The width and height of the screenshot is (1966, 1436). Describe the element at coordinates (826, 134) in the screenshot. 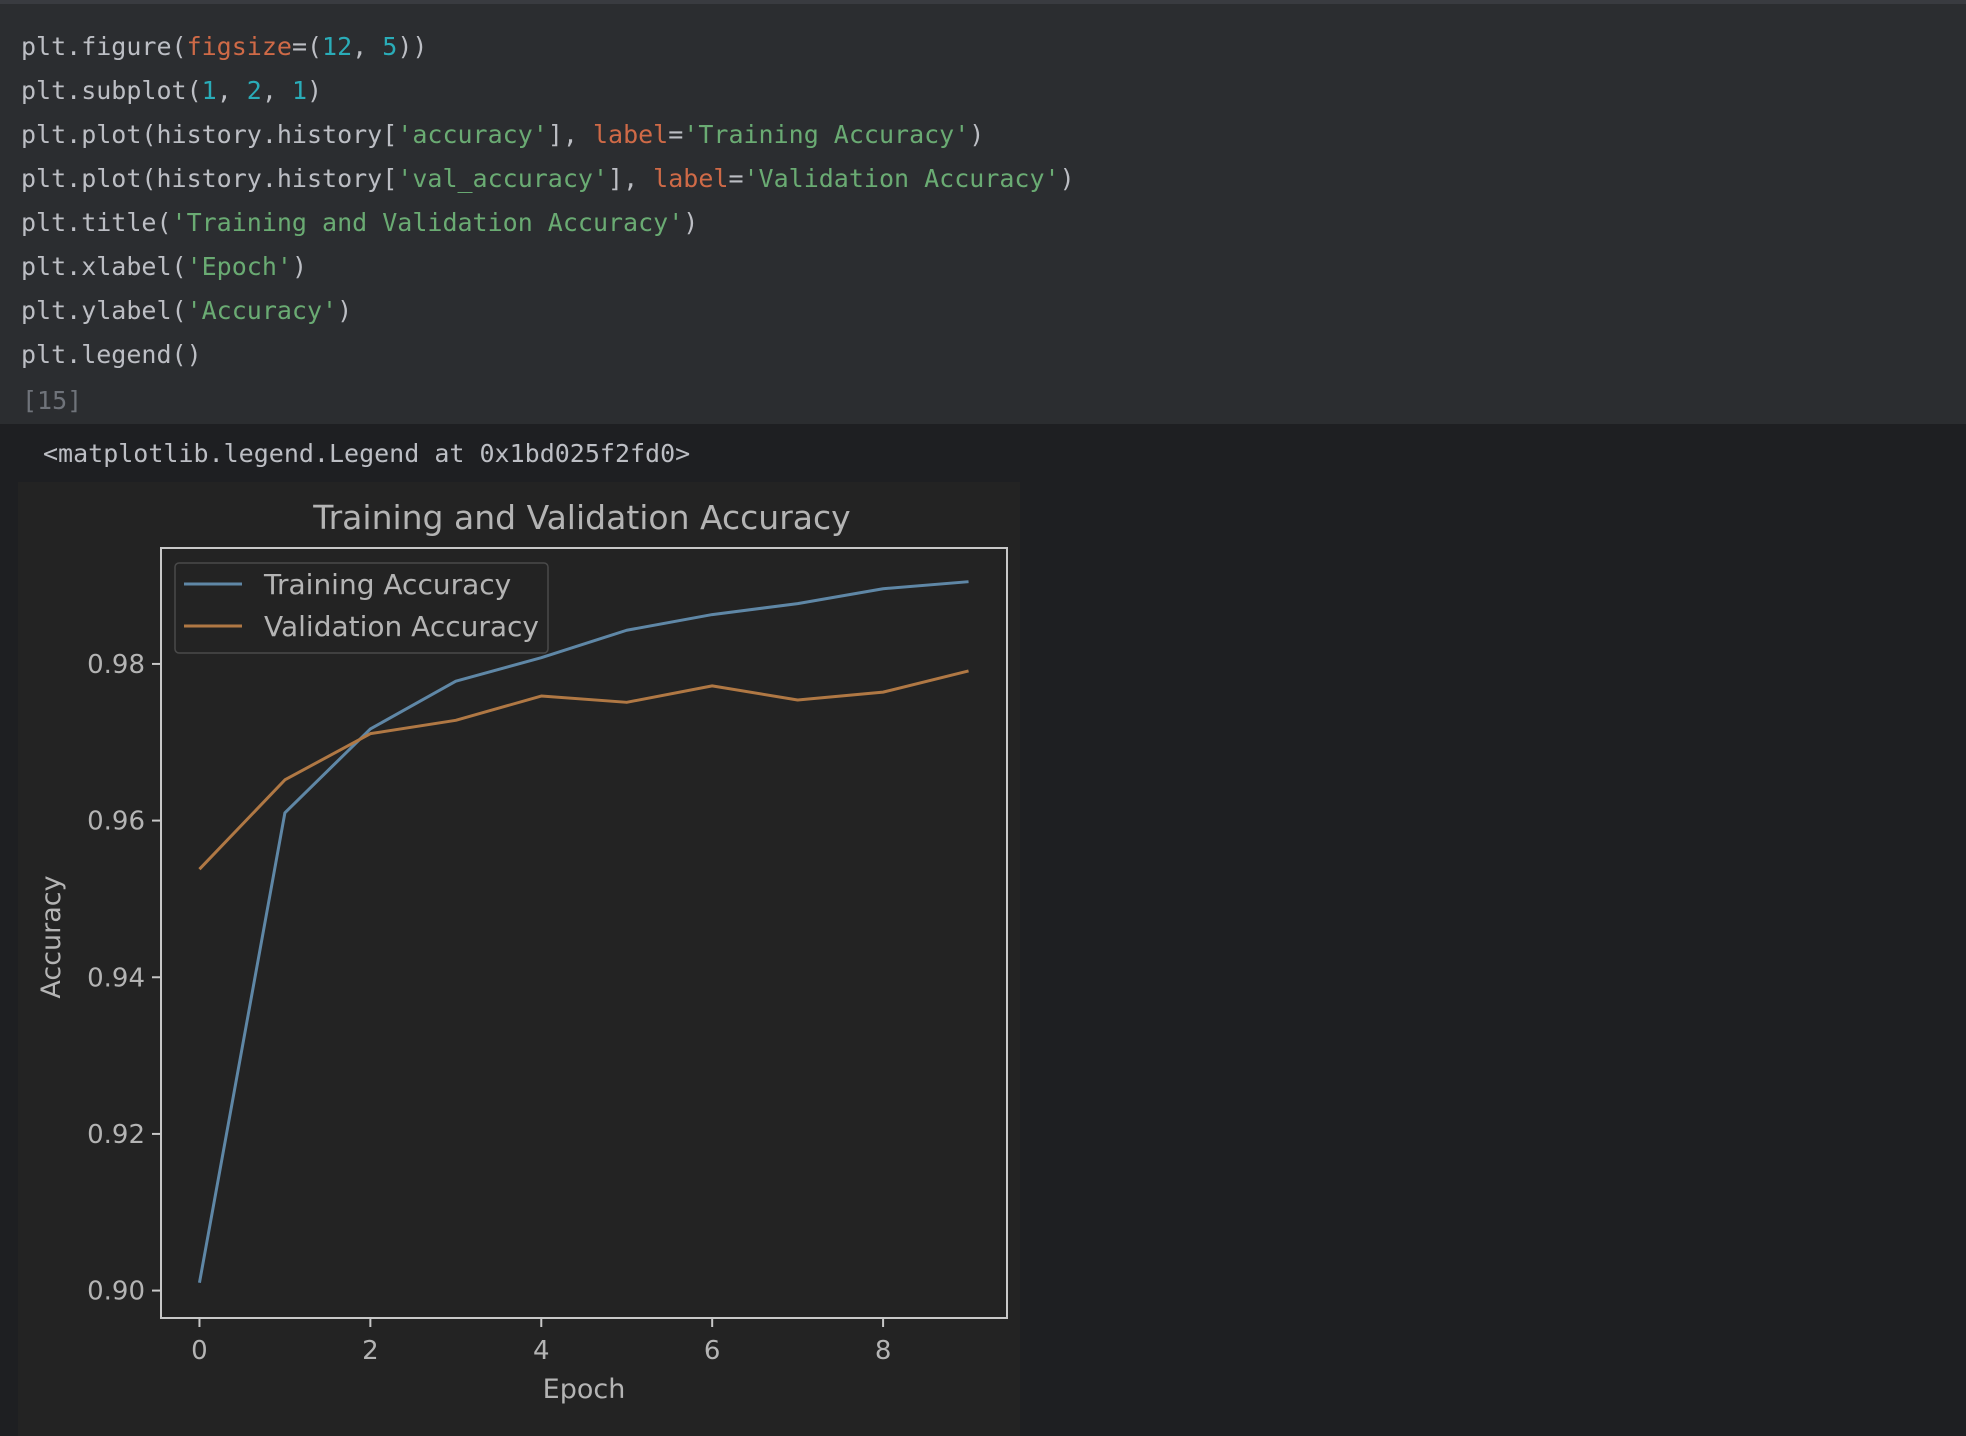

I see `code-token: 'Training Accuracy'` at that location.